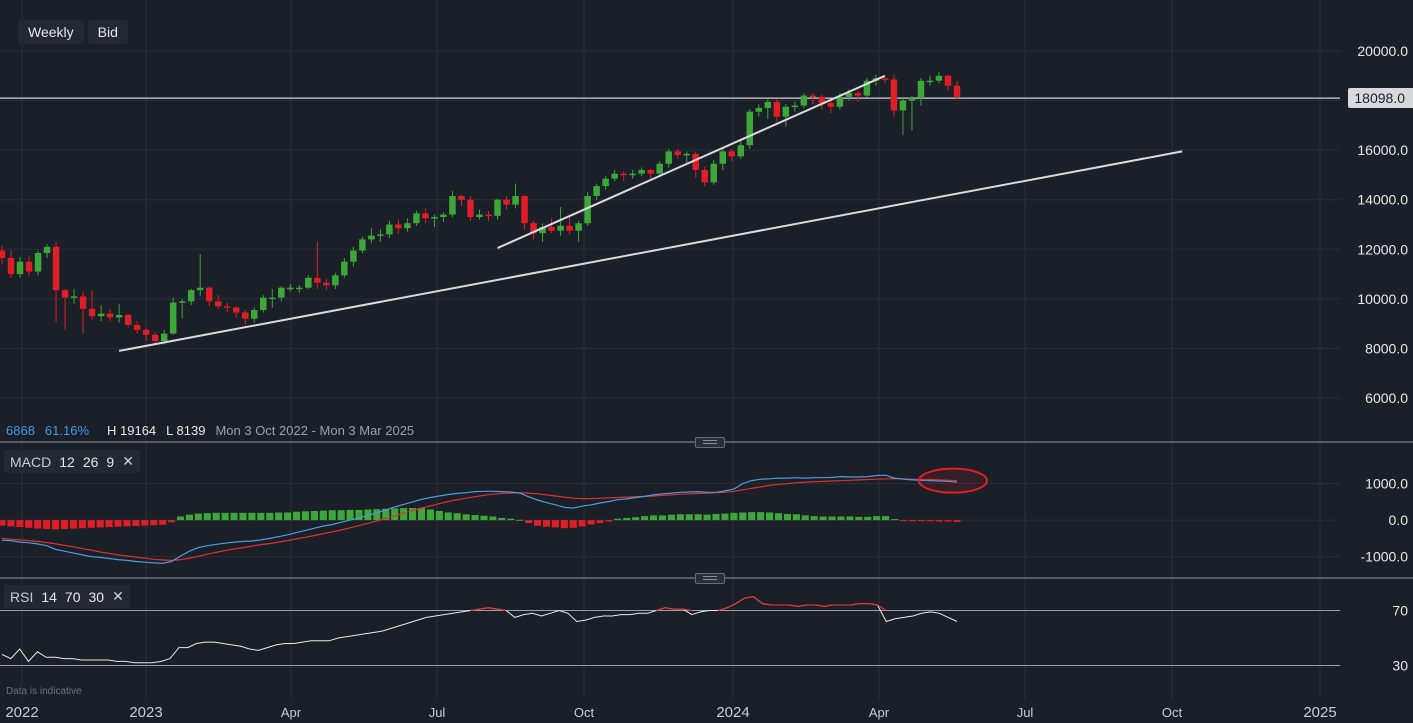 This screenshot has height=723, width=1413. What do you see at coordinates (21, 712) in the screenshot?
I see `x-tick-label: 2022` at bounding box center [21, 712].